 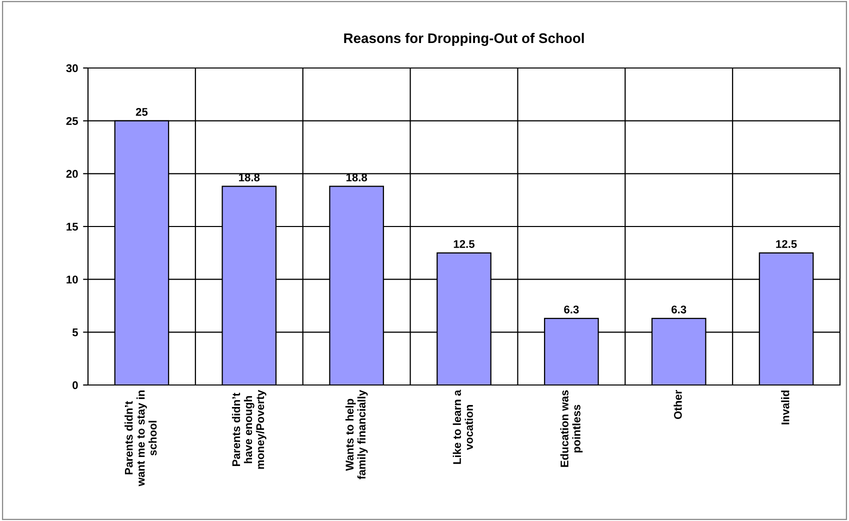 I want to click on y-tick-label: 0, so click(x=75, y=385).